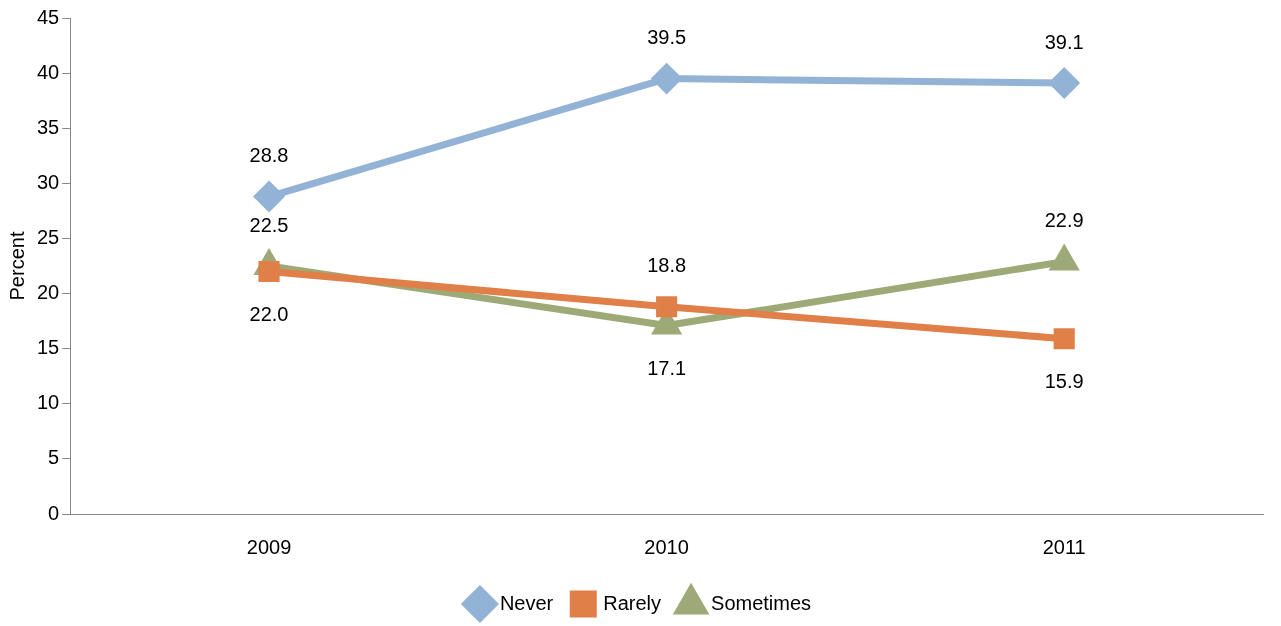 The image size is (1281, 626). What do you see at coordinates (54, 457) in the screenshot?
I see `y-tick-label: 5` at bounding box center [54, 457].